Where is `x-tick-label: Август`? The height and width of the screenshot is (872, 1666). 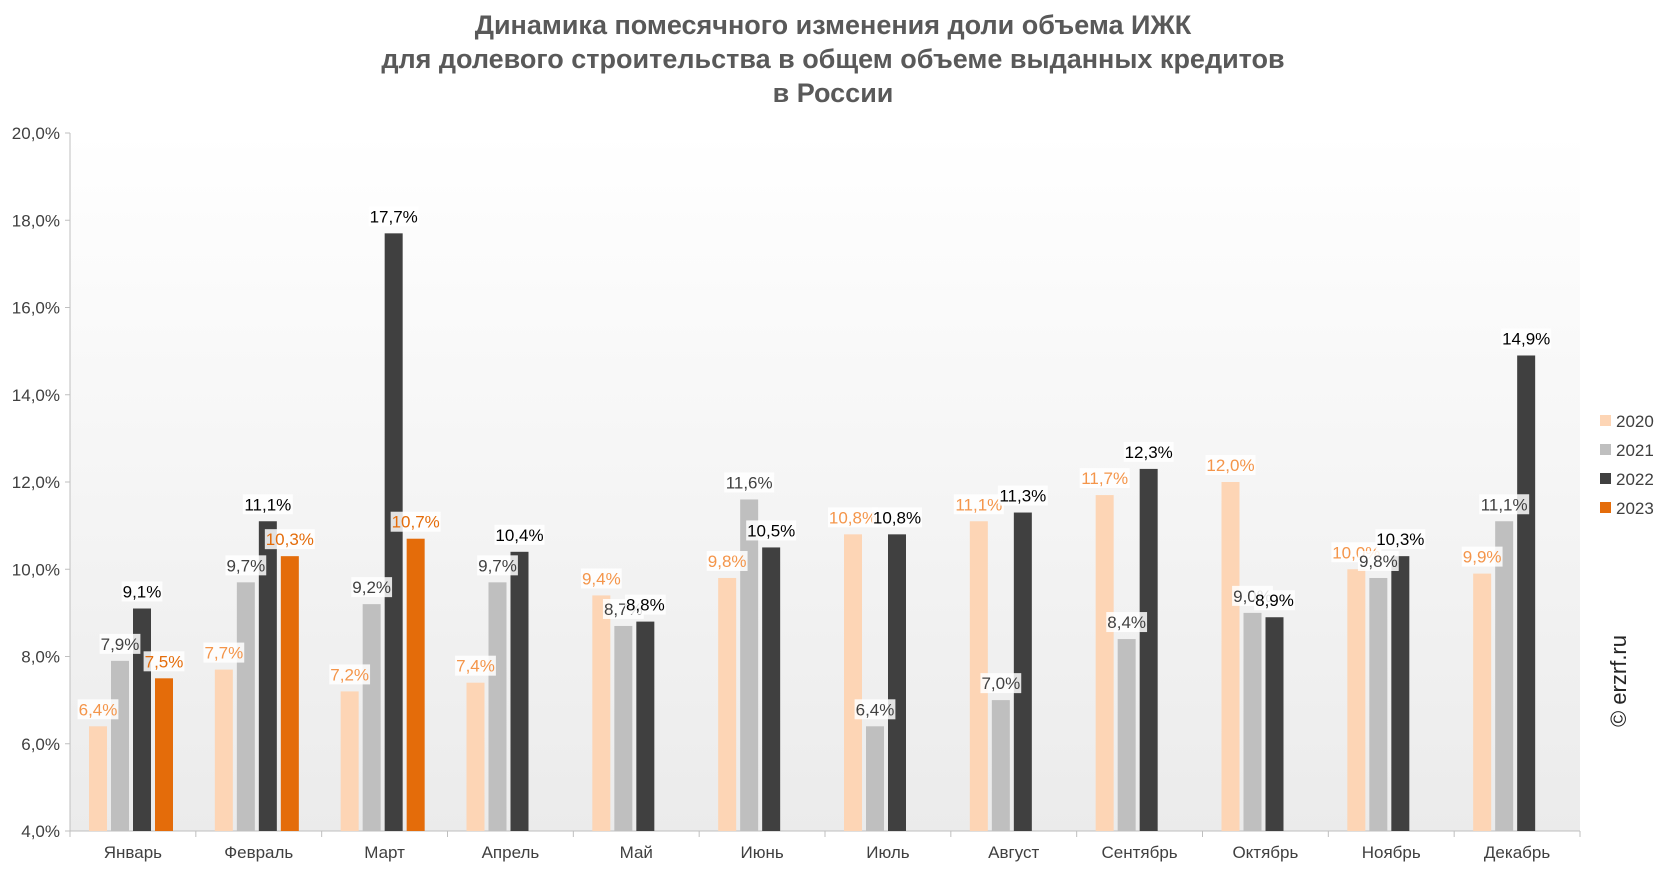 x-tick-label: Август is located at coordinates (1013, 852).